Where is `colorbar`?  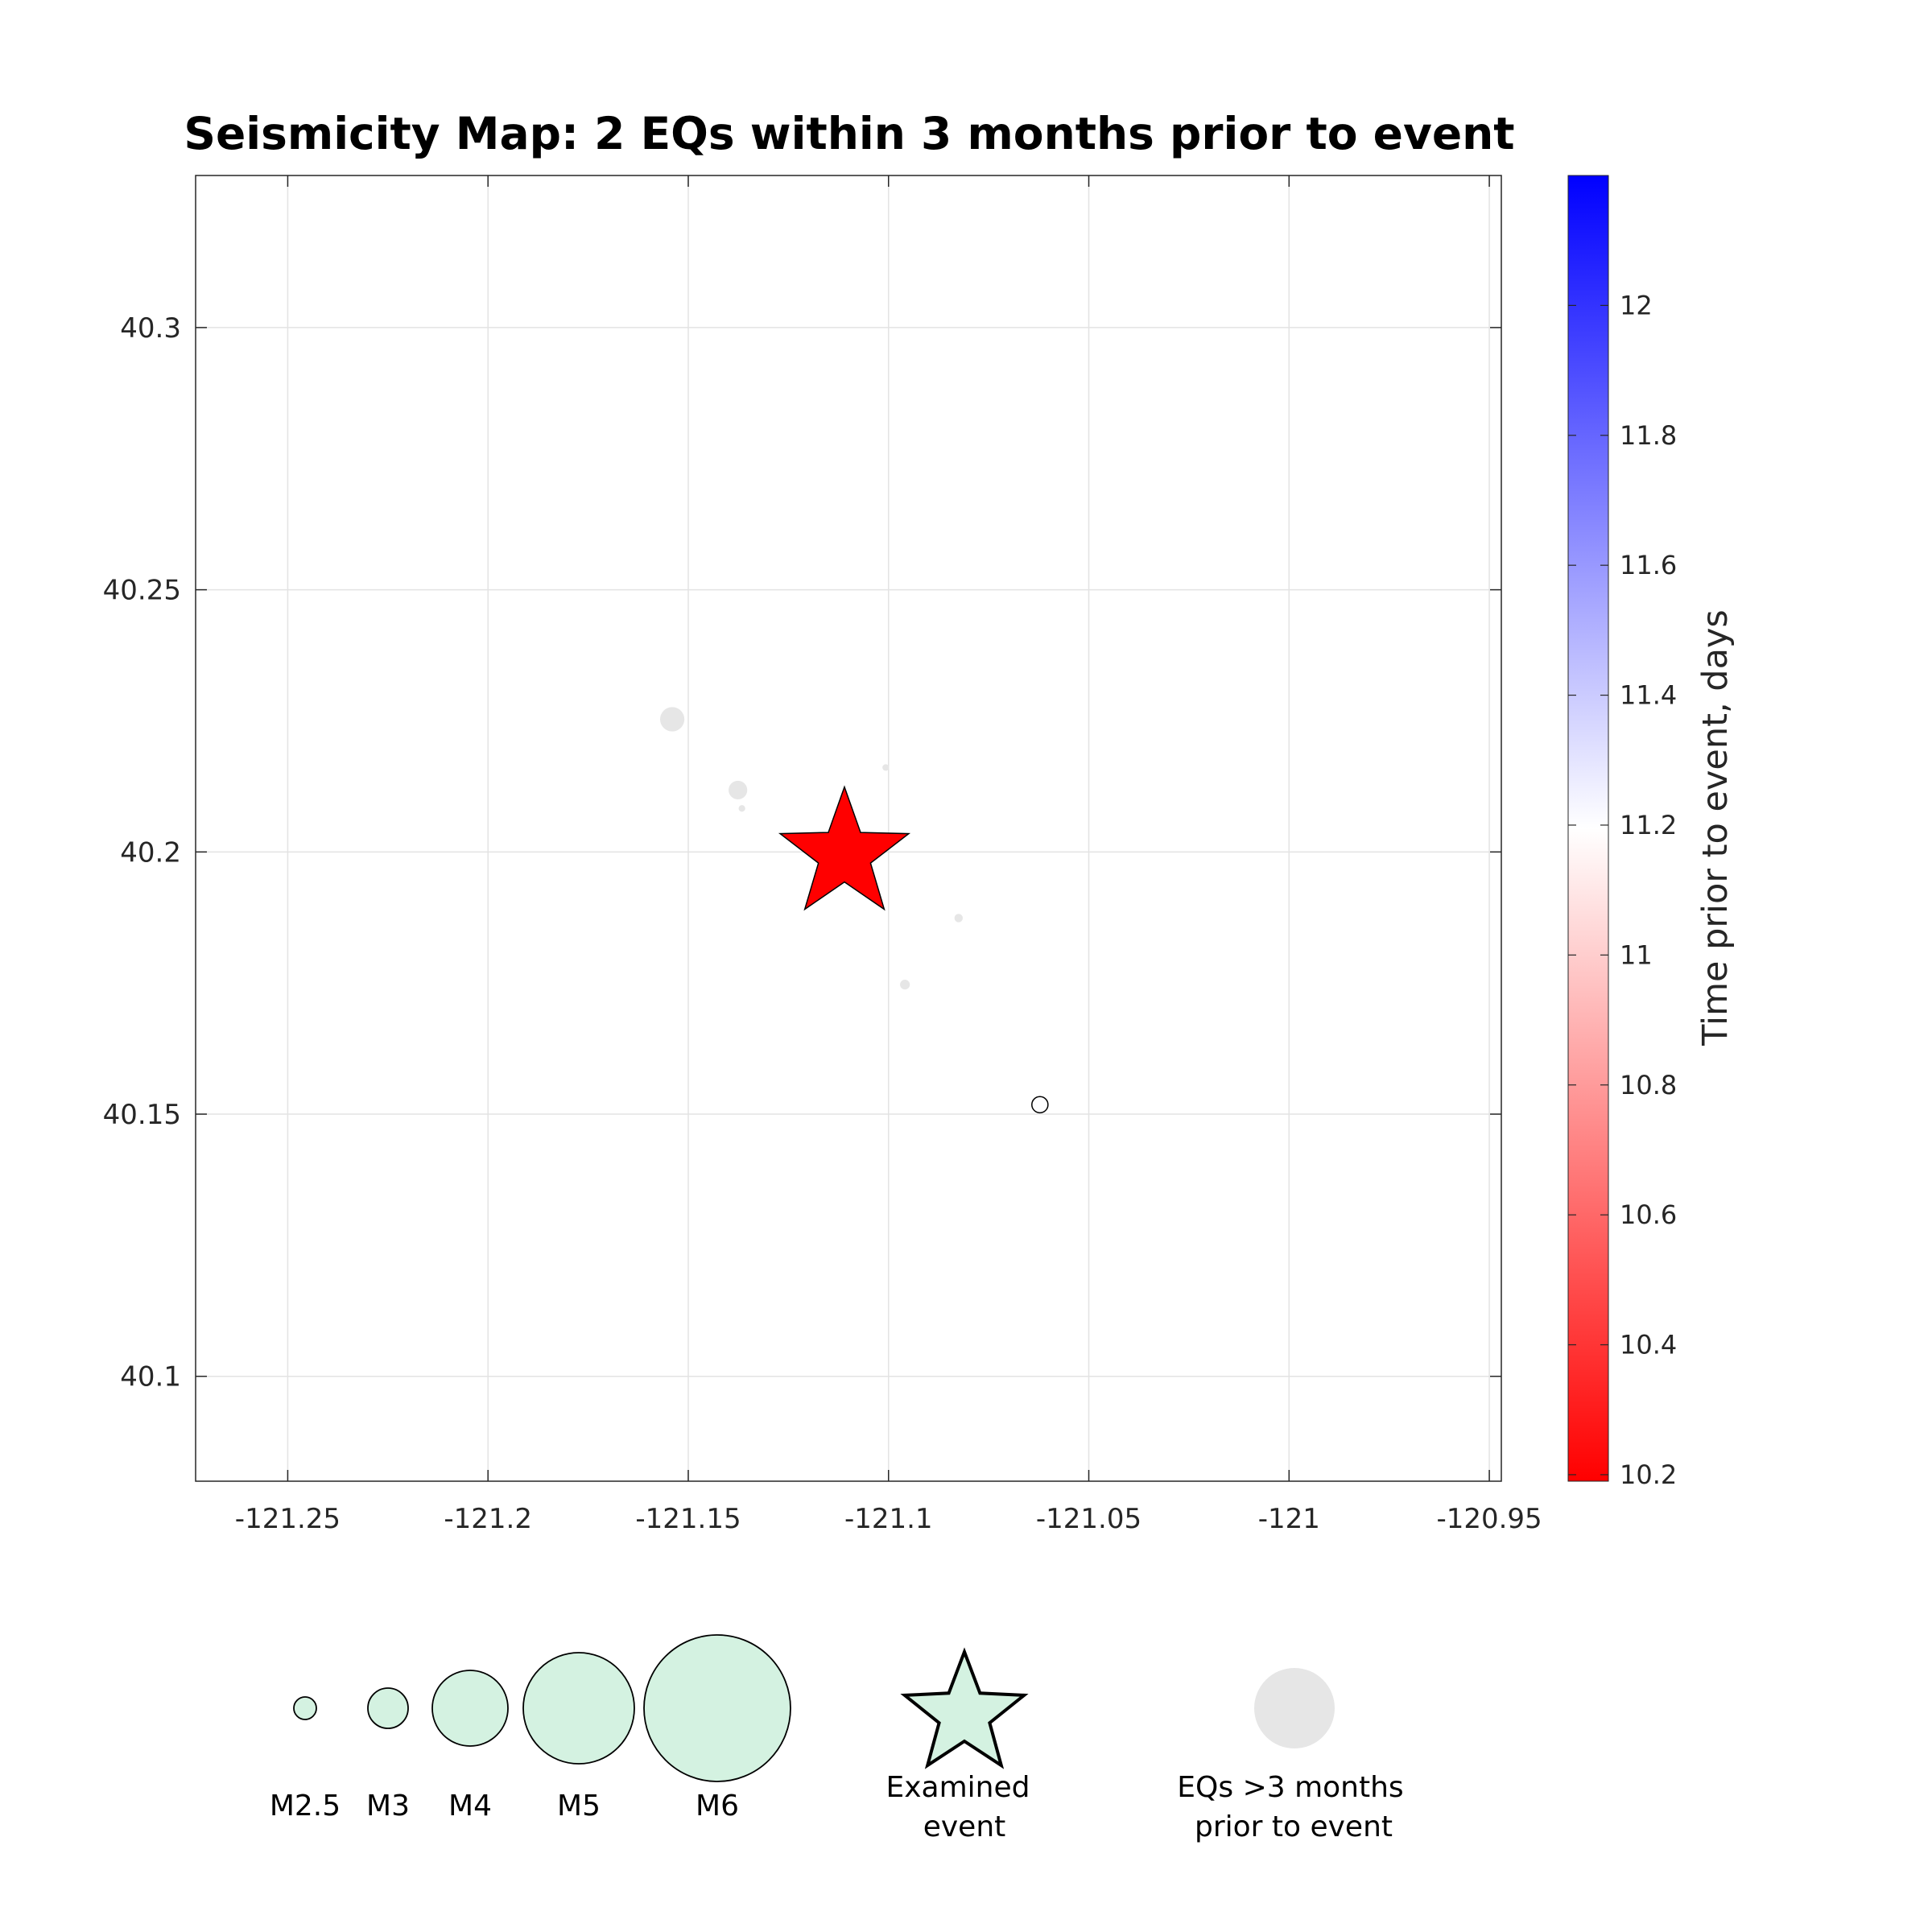
colorbar is located at coordinates (1588, 828).